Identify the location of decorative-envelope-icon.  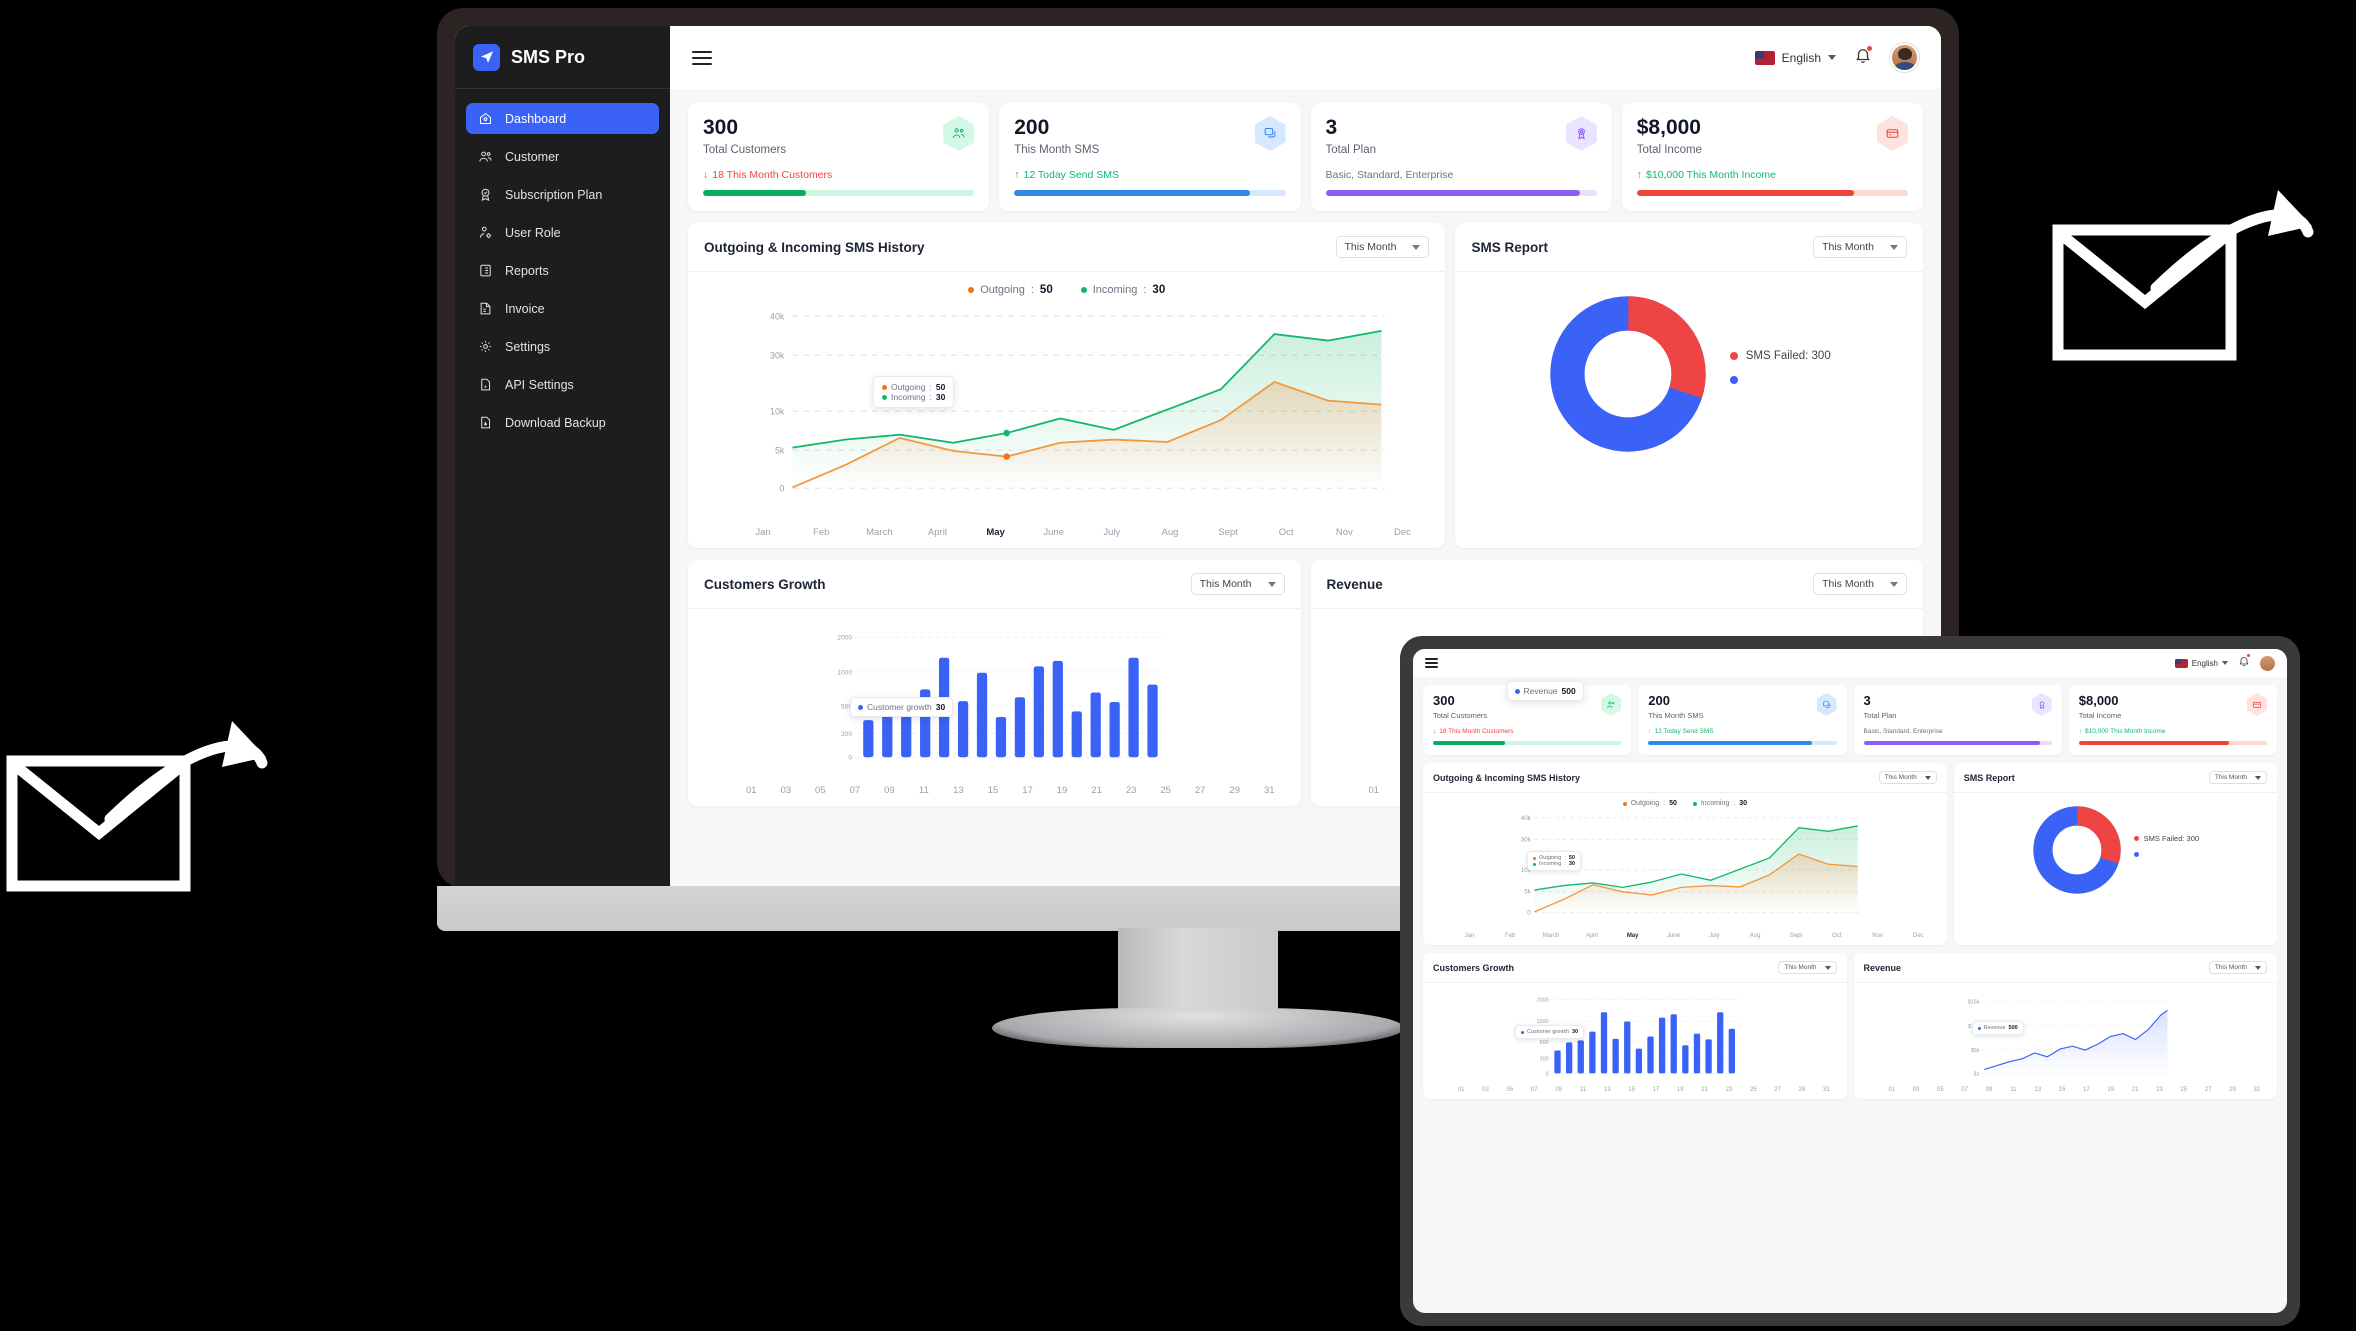
(137, 806).